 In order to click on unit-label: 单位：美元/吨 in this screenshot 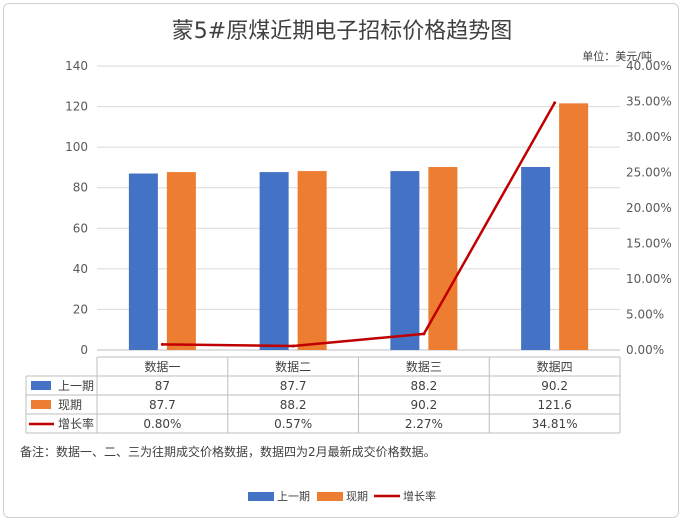, I will do `click(617, 56)`.